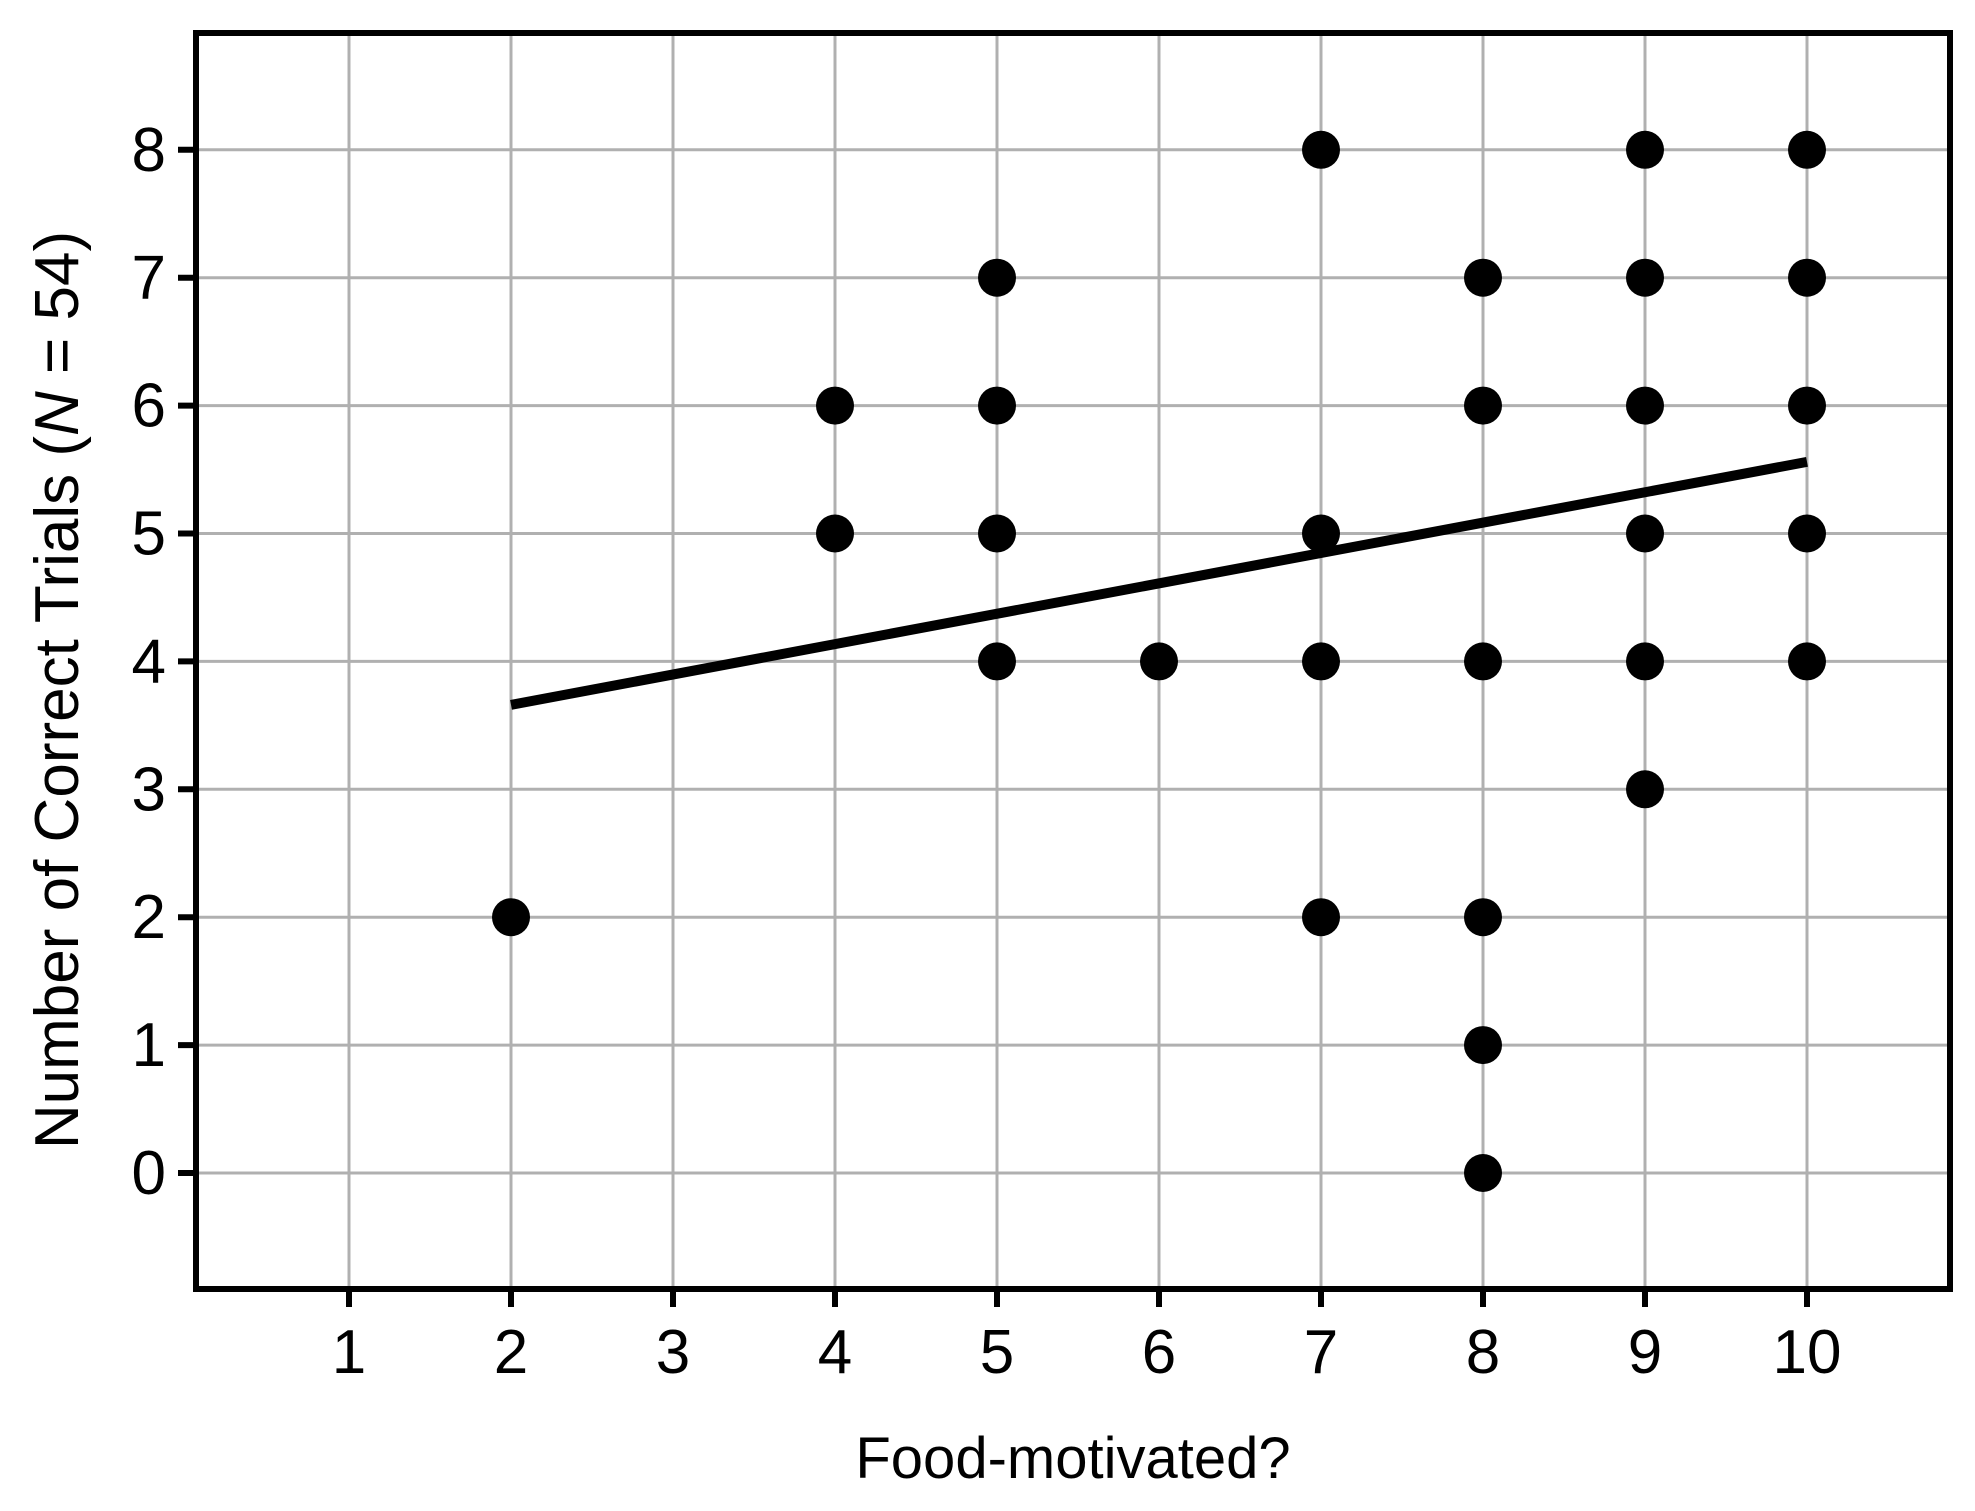 This screenshot has width=1975, height=1511. I want to click on x-tick-label: 1, so click(349, 1352).